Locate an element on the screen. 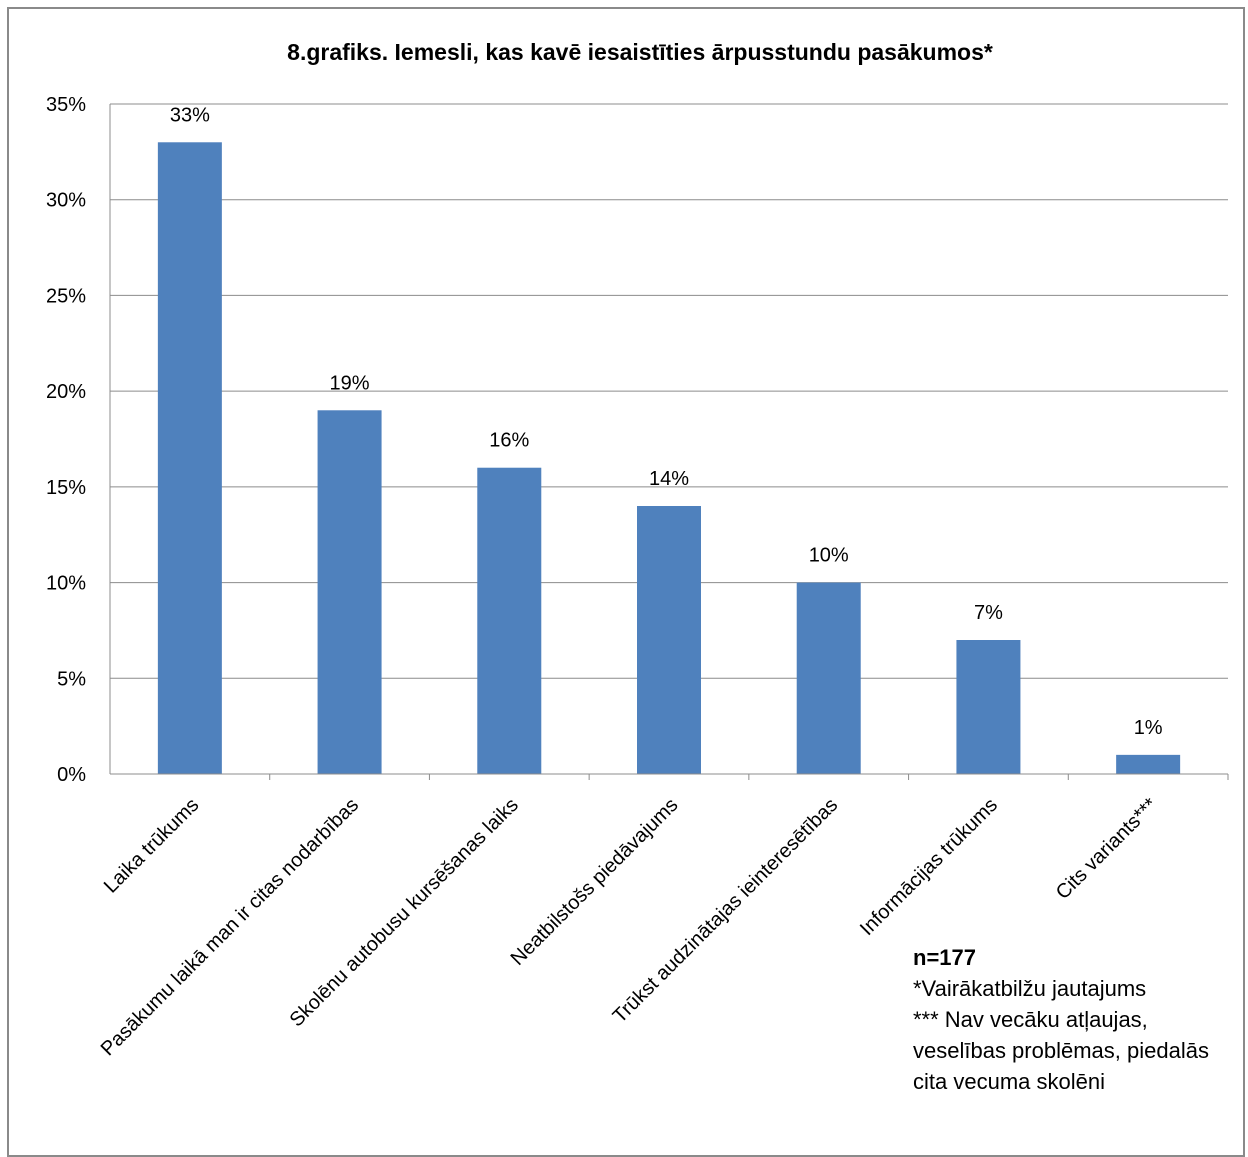  data-label: 19% is located at coordinates (350, 383).